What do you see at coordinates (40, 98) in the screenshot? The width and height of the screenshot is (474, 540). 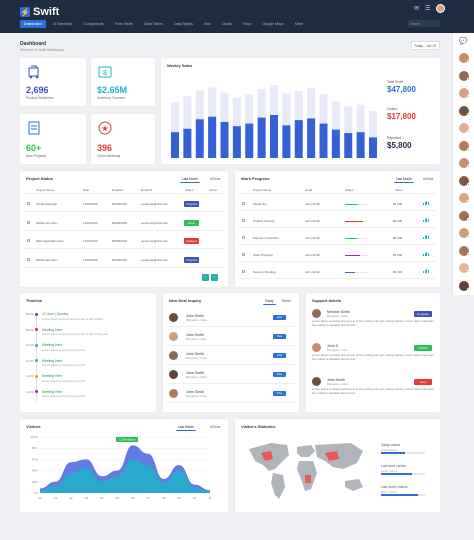 I see `stat-label: Product Deliveries` at bounding box center [40, 98].